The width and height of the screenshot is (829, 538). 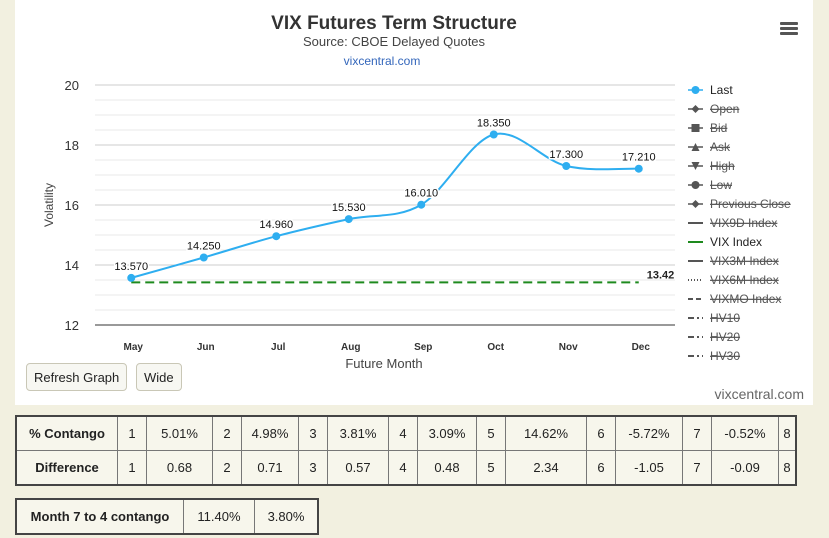 I want to click on y-tick-label: 12, so click(x=72, y=325).